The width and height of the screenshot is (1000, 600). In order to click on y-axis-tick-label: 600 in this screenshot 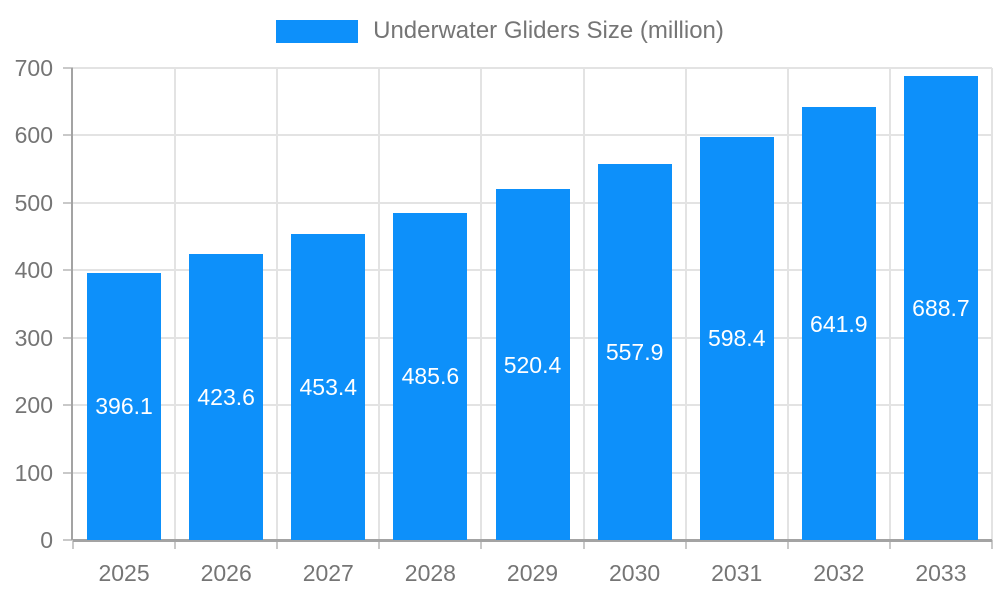, I will do `click(33, 135)`.